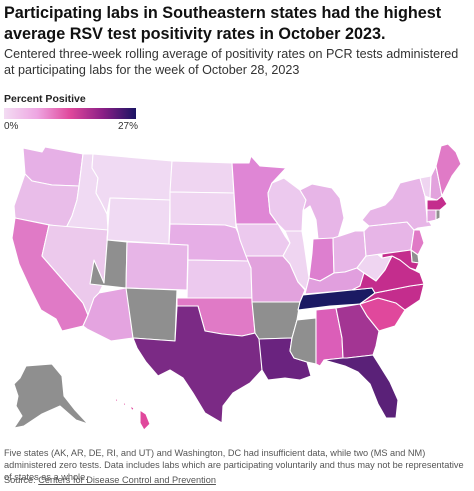 Image resolution: width=474 pixels, height=491 pixels. Describe the element at coordinates (438, 215) in the screenshot. I see `state-RI` at that location.